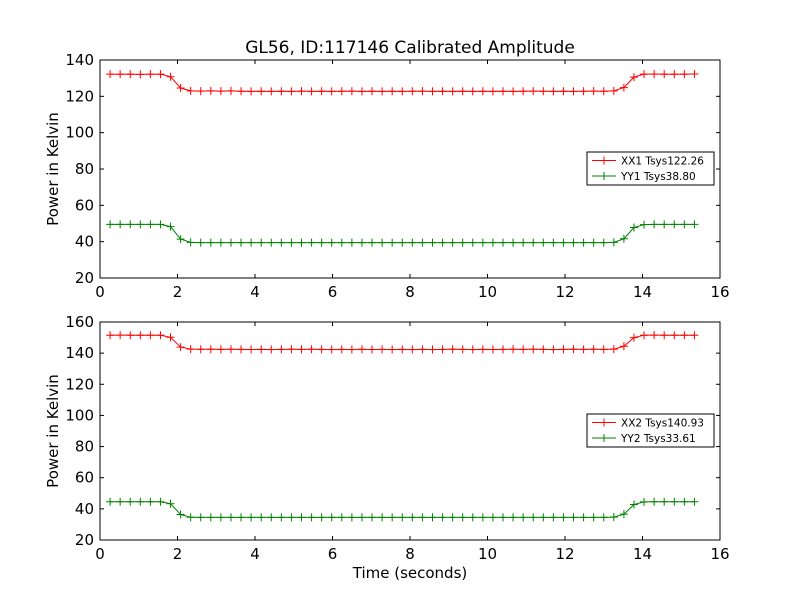  What do you see at coordinates (604, 160) in the screenshot?
I see `legend-marker` at bounding box center [604, 160].